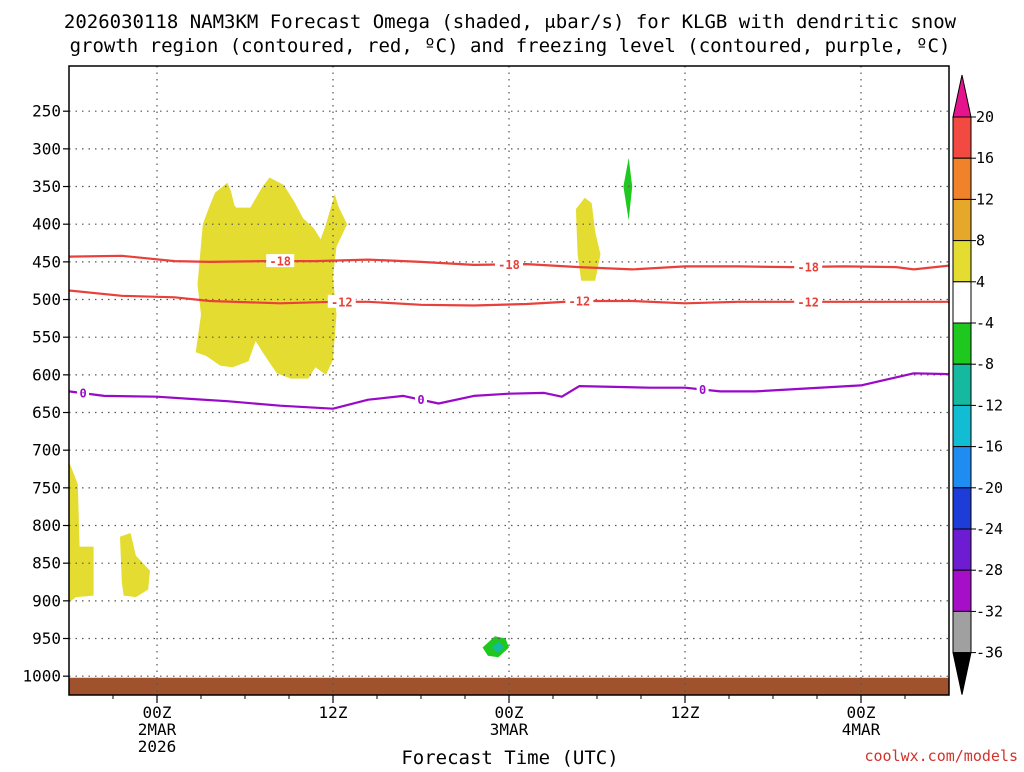  Describe the element at coordinates (46, 186) in the screenshot. I see `y-tick-label-350: 350` at that location.